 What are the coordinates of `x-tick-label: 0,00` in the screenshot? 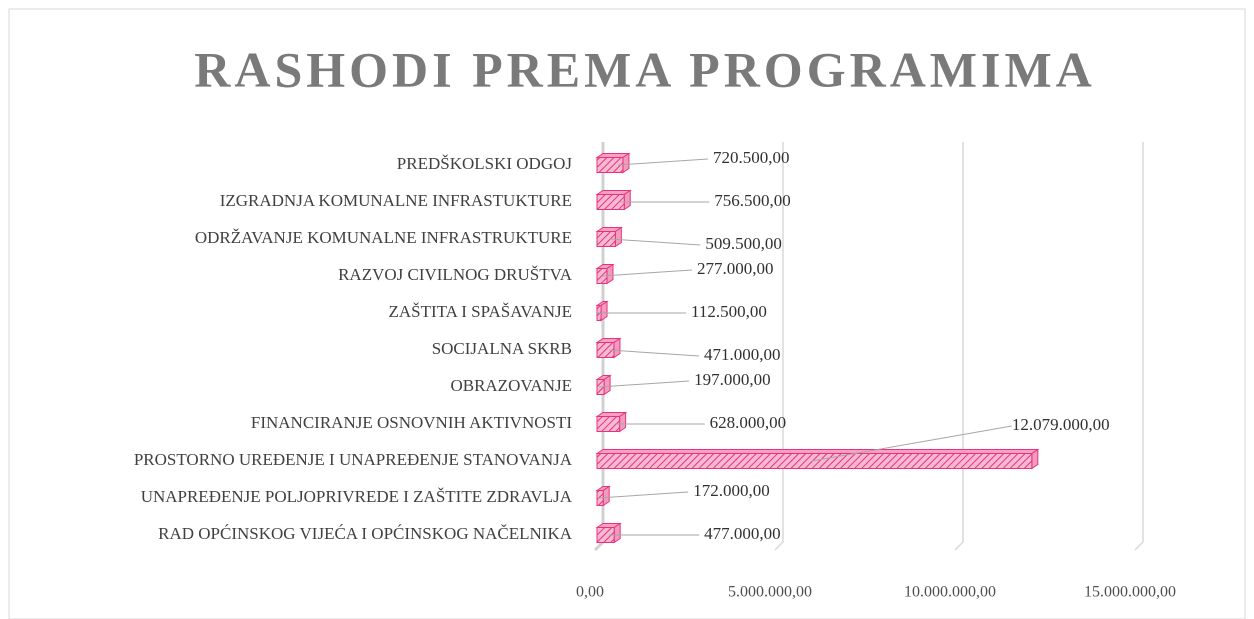 It's located at (590, 592).